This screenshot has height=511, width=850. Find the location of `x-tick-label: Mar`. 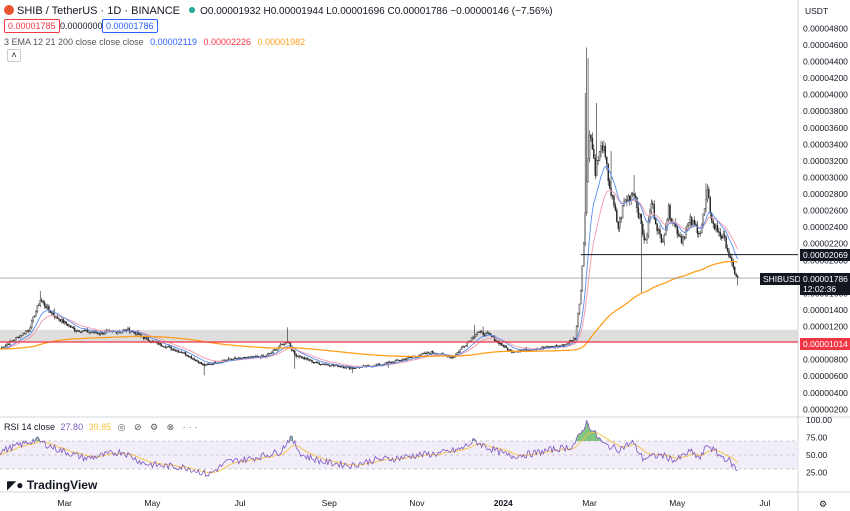

x-tick-label: Mar is located at coordinates (64, 503).